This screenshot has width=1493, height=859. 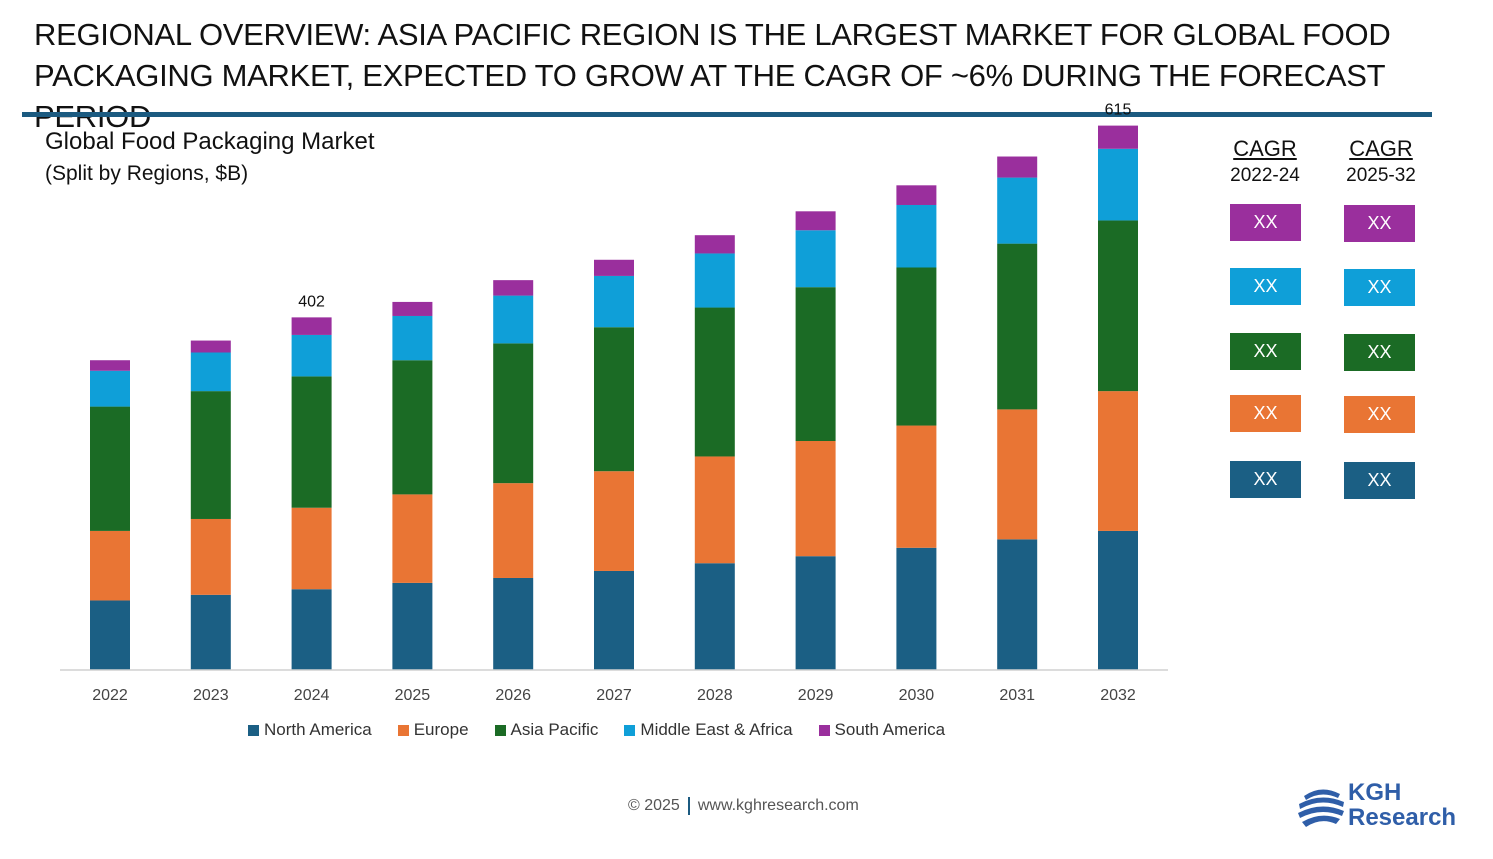 I want to click on bar-south-america-2025, so click(x=412, y=308).